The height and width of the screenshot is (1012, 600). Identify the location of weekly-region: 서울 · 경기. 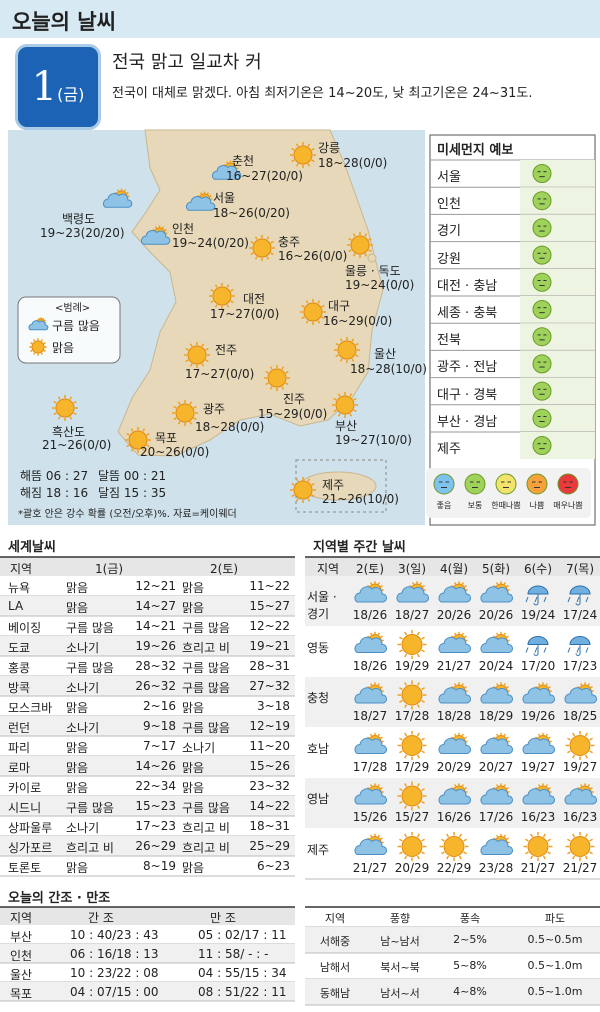
(322, 605).